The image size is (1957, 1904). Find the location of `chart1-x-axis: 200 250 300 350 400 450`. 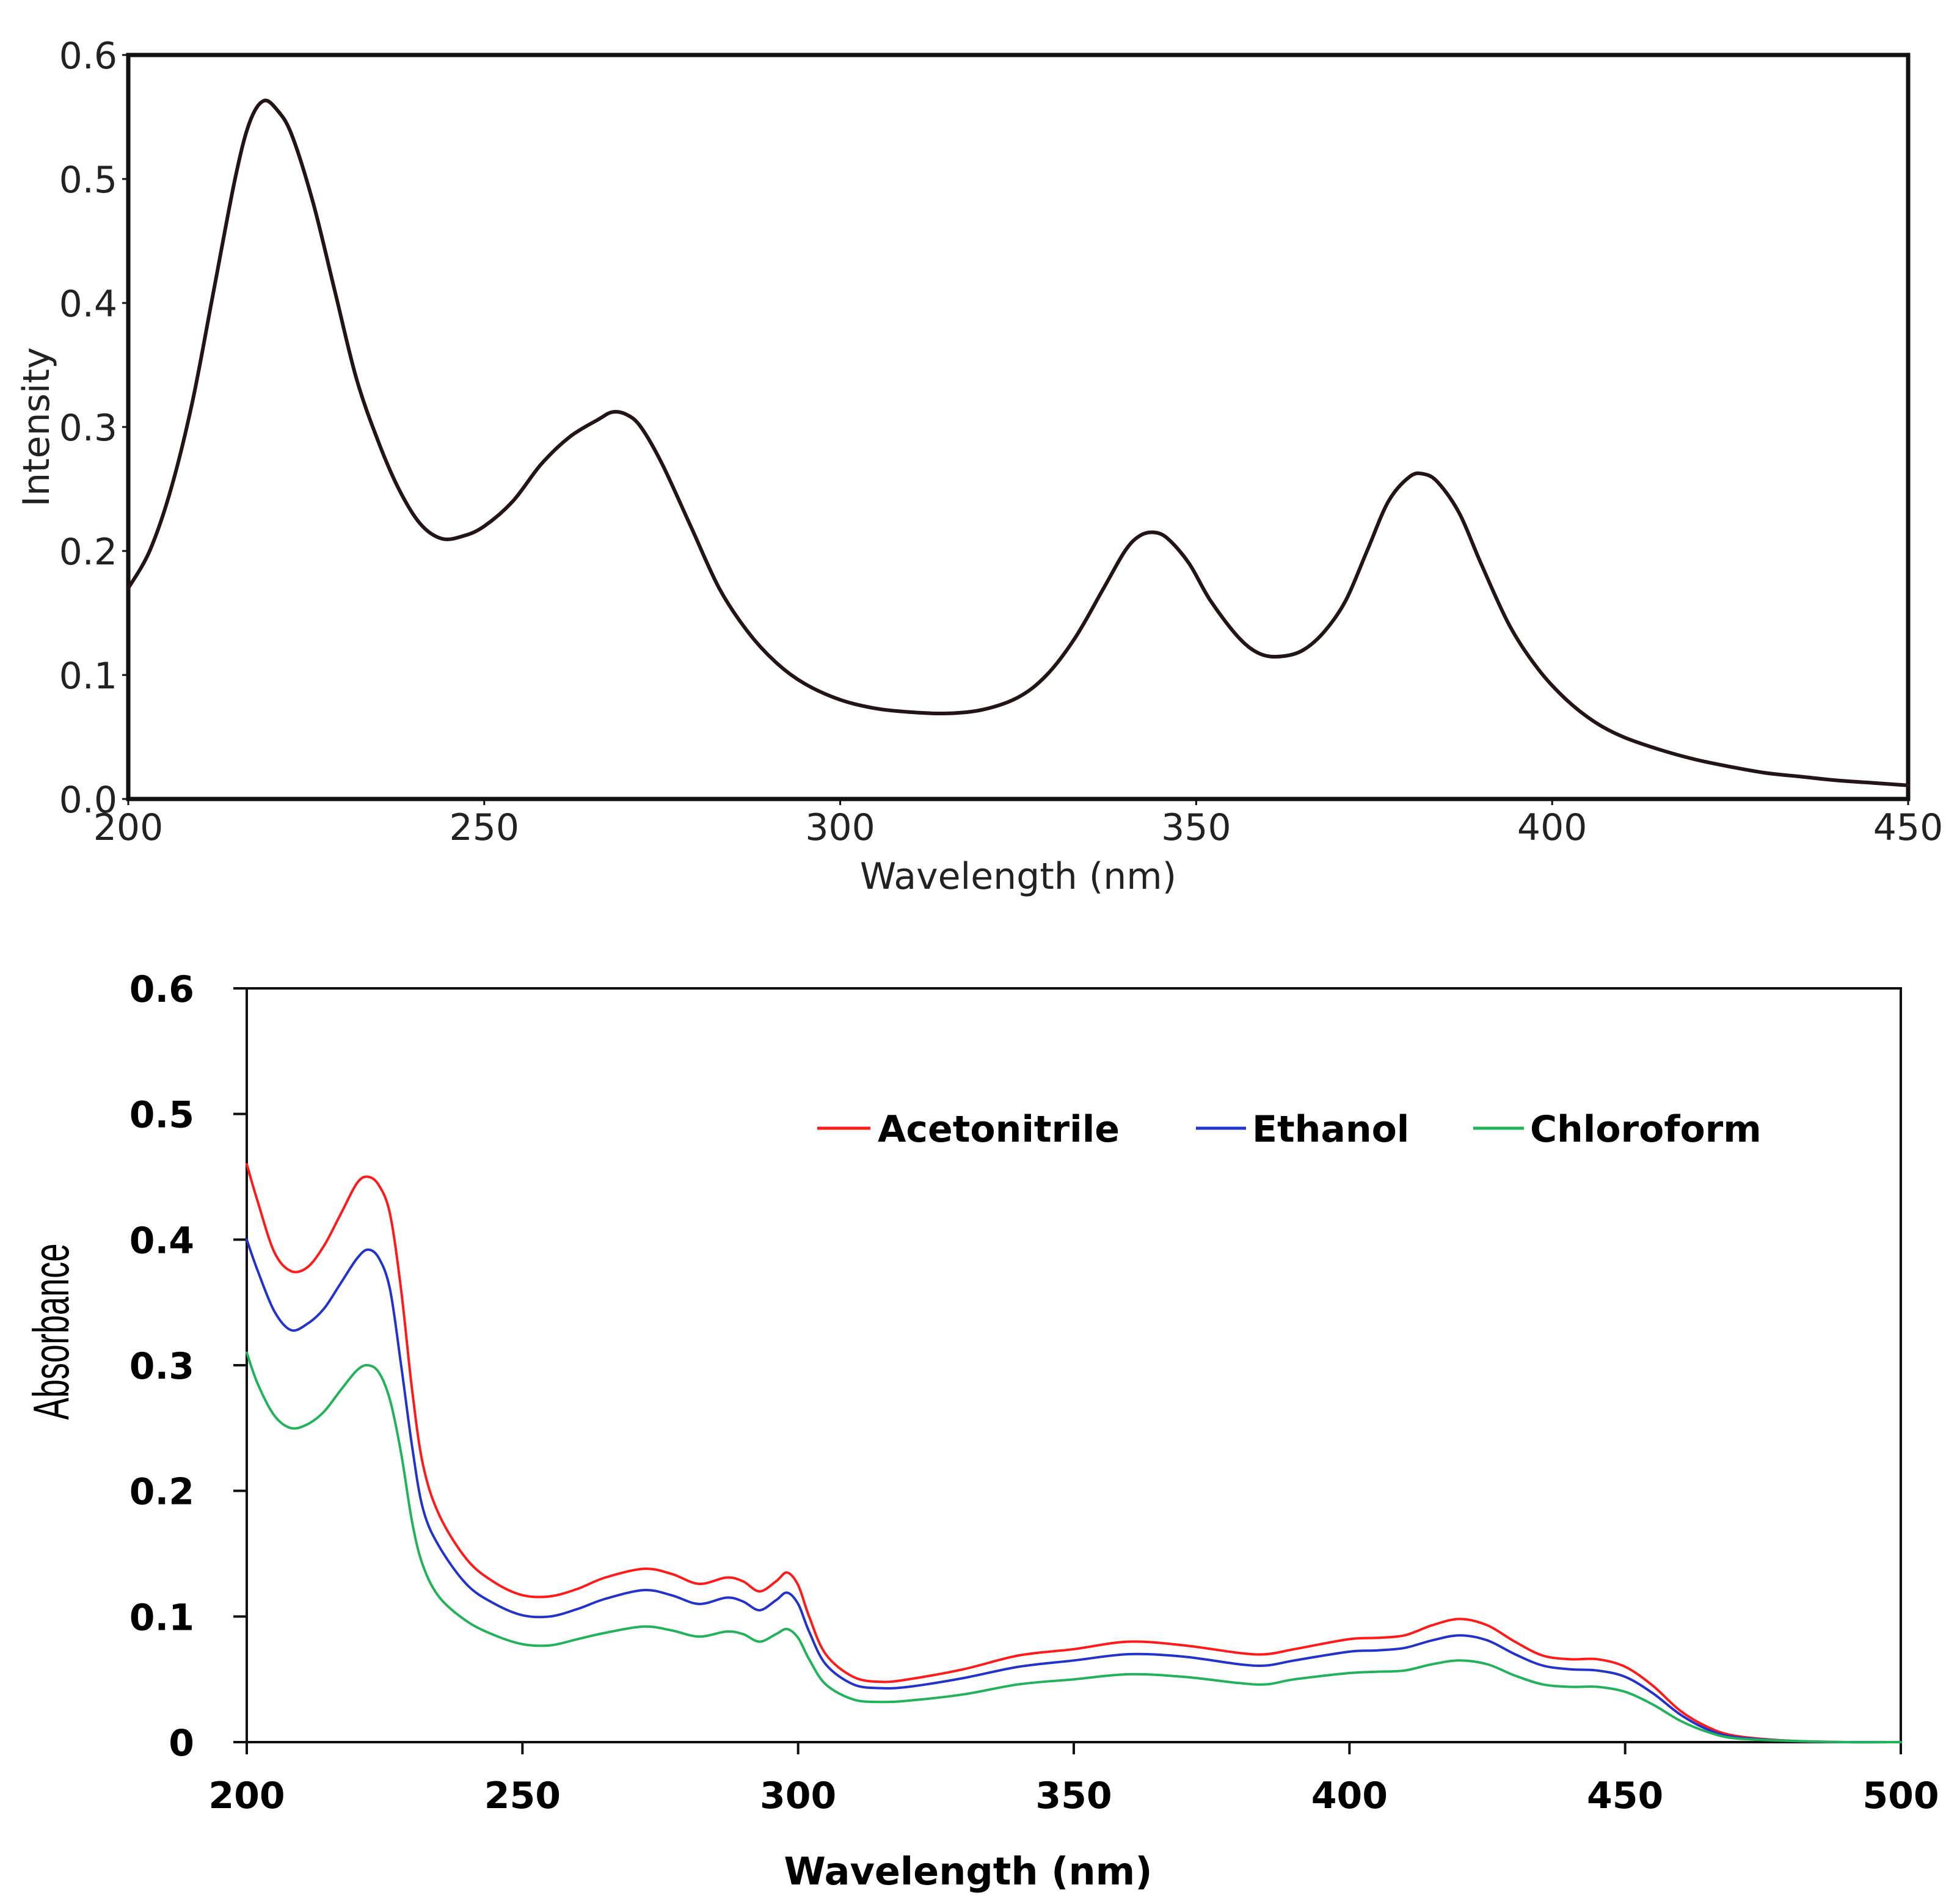

chart1-x-axis: 200 250 300 350 400 450 is located at coordinates (1018, 824).